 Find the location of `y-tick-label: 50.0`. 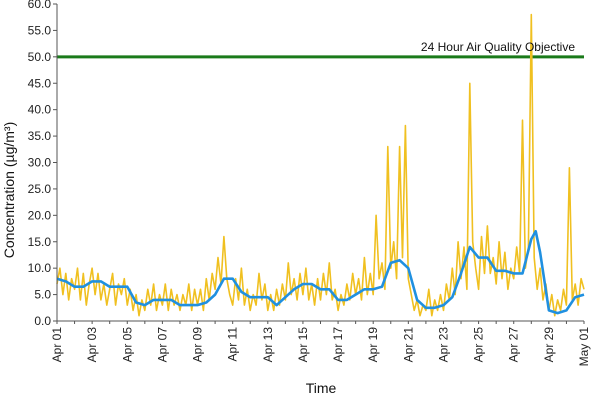

y-tick-label: 50.0 is located at coordinates (40, 57).